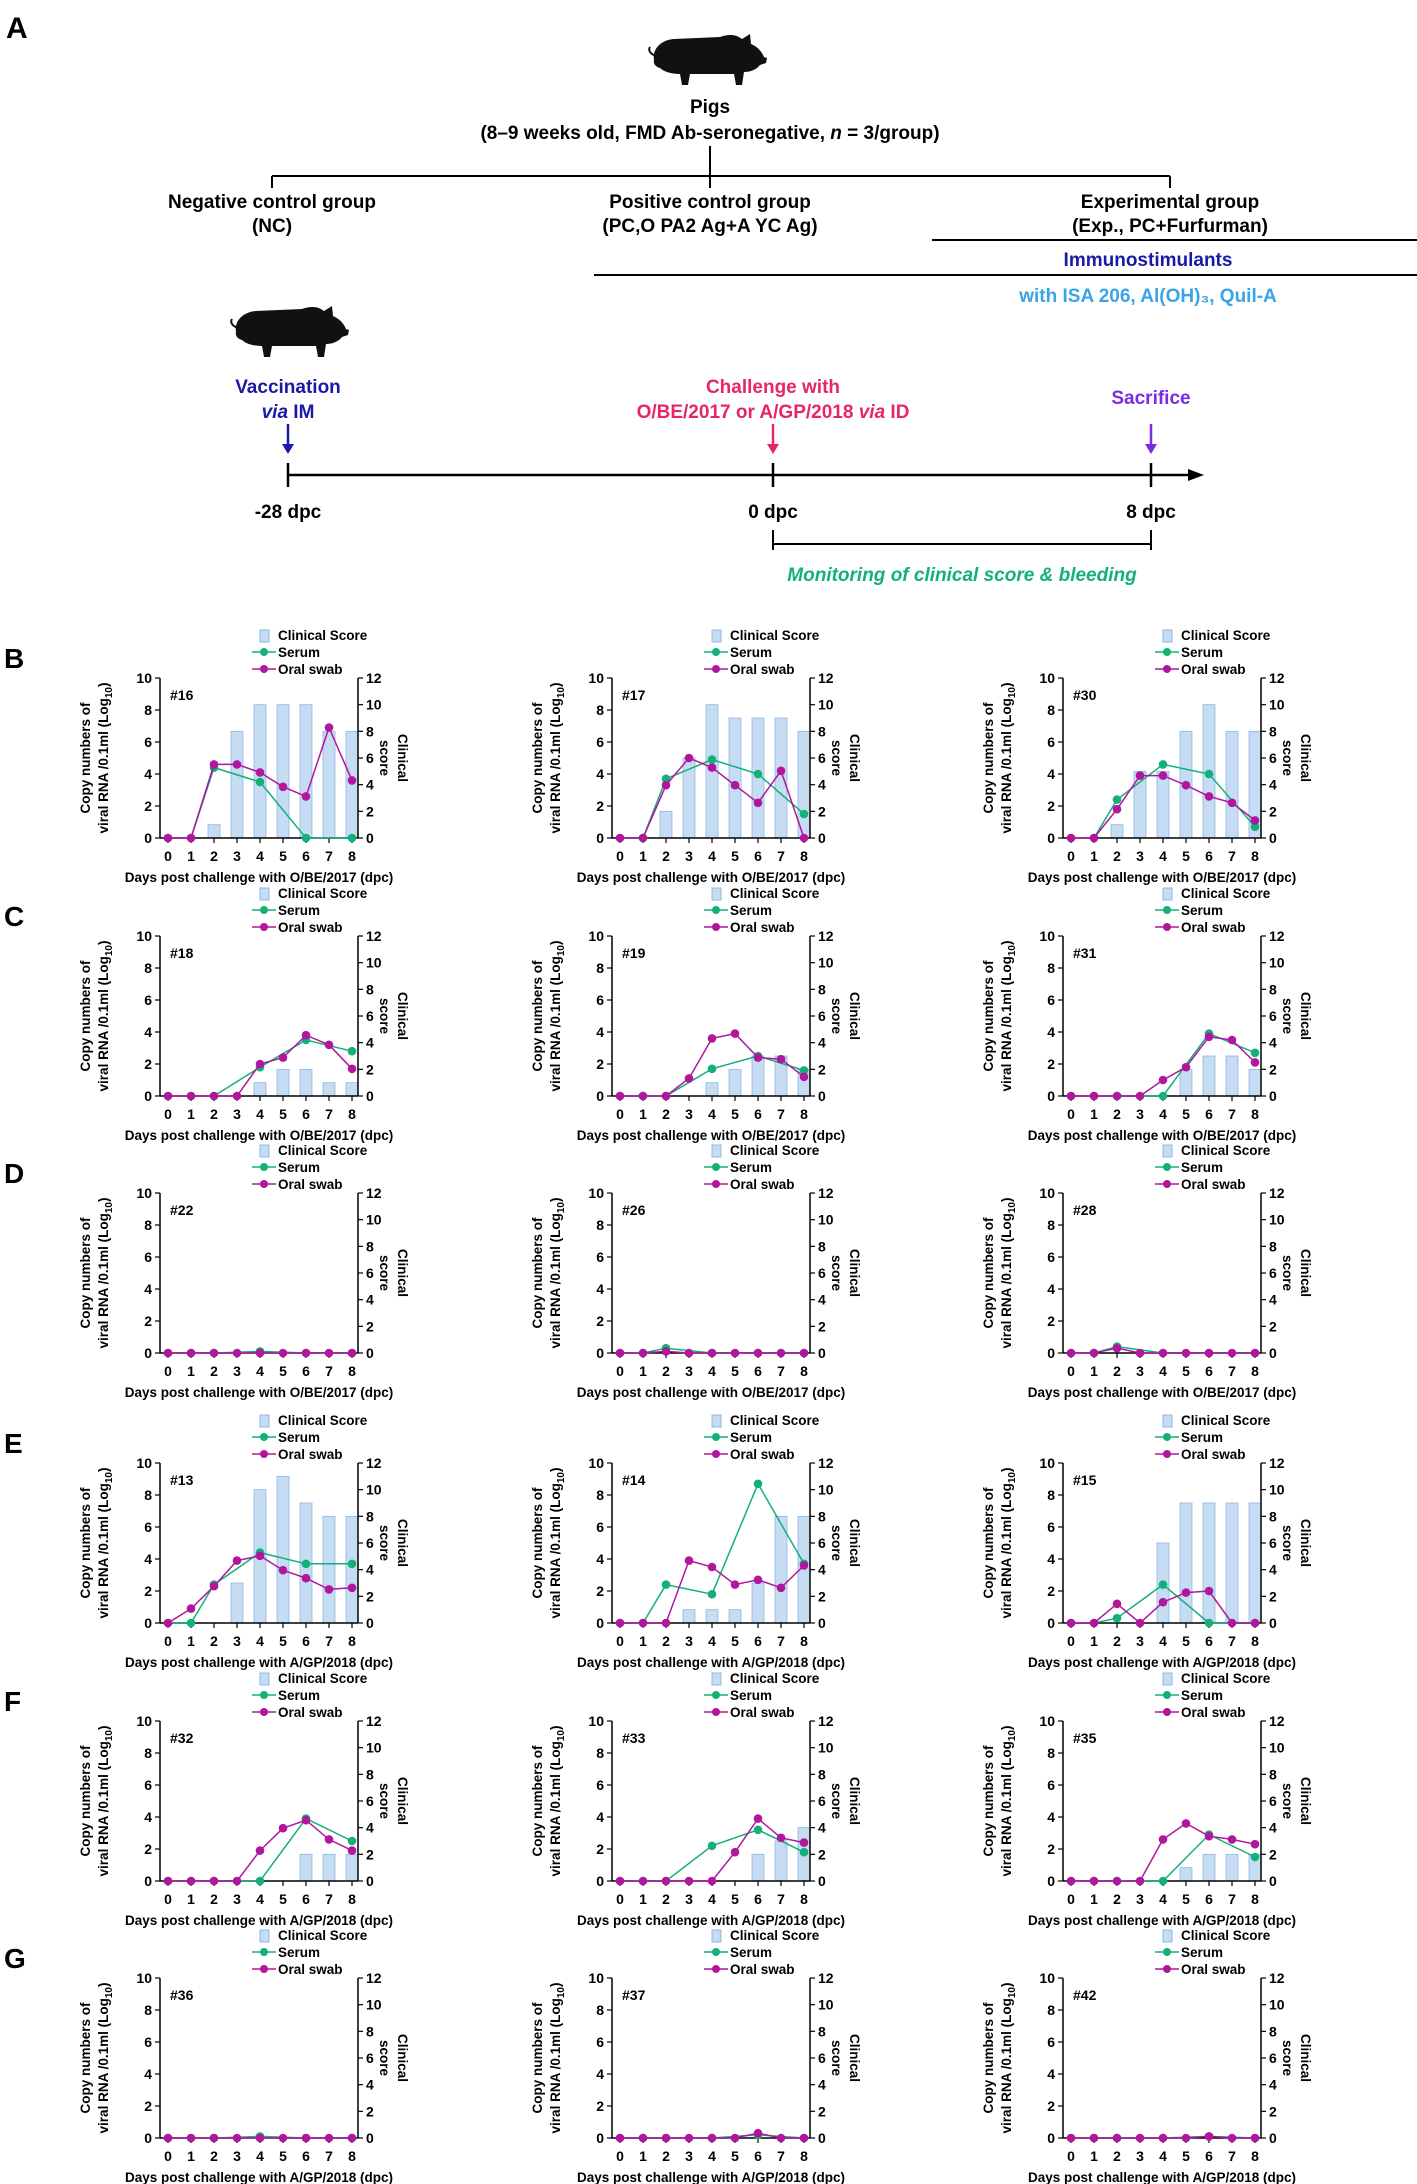 This screenshot has height=2184, width=1417. Describe the element at coordinates (393, 1016) in the screenshot. I see `y2-axis-label: Clinicalscore` at that location.